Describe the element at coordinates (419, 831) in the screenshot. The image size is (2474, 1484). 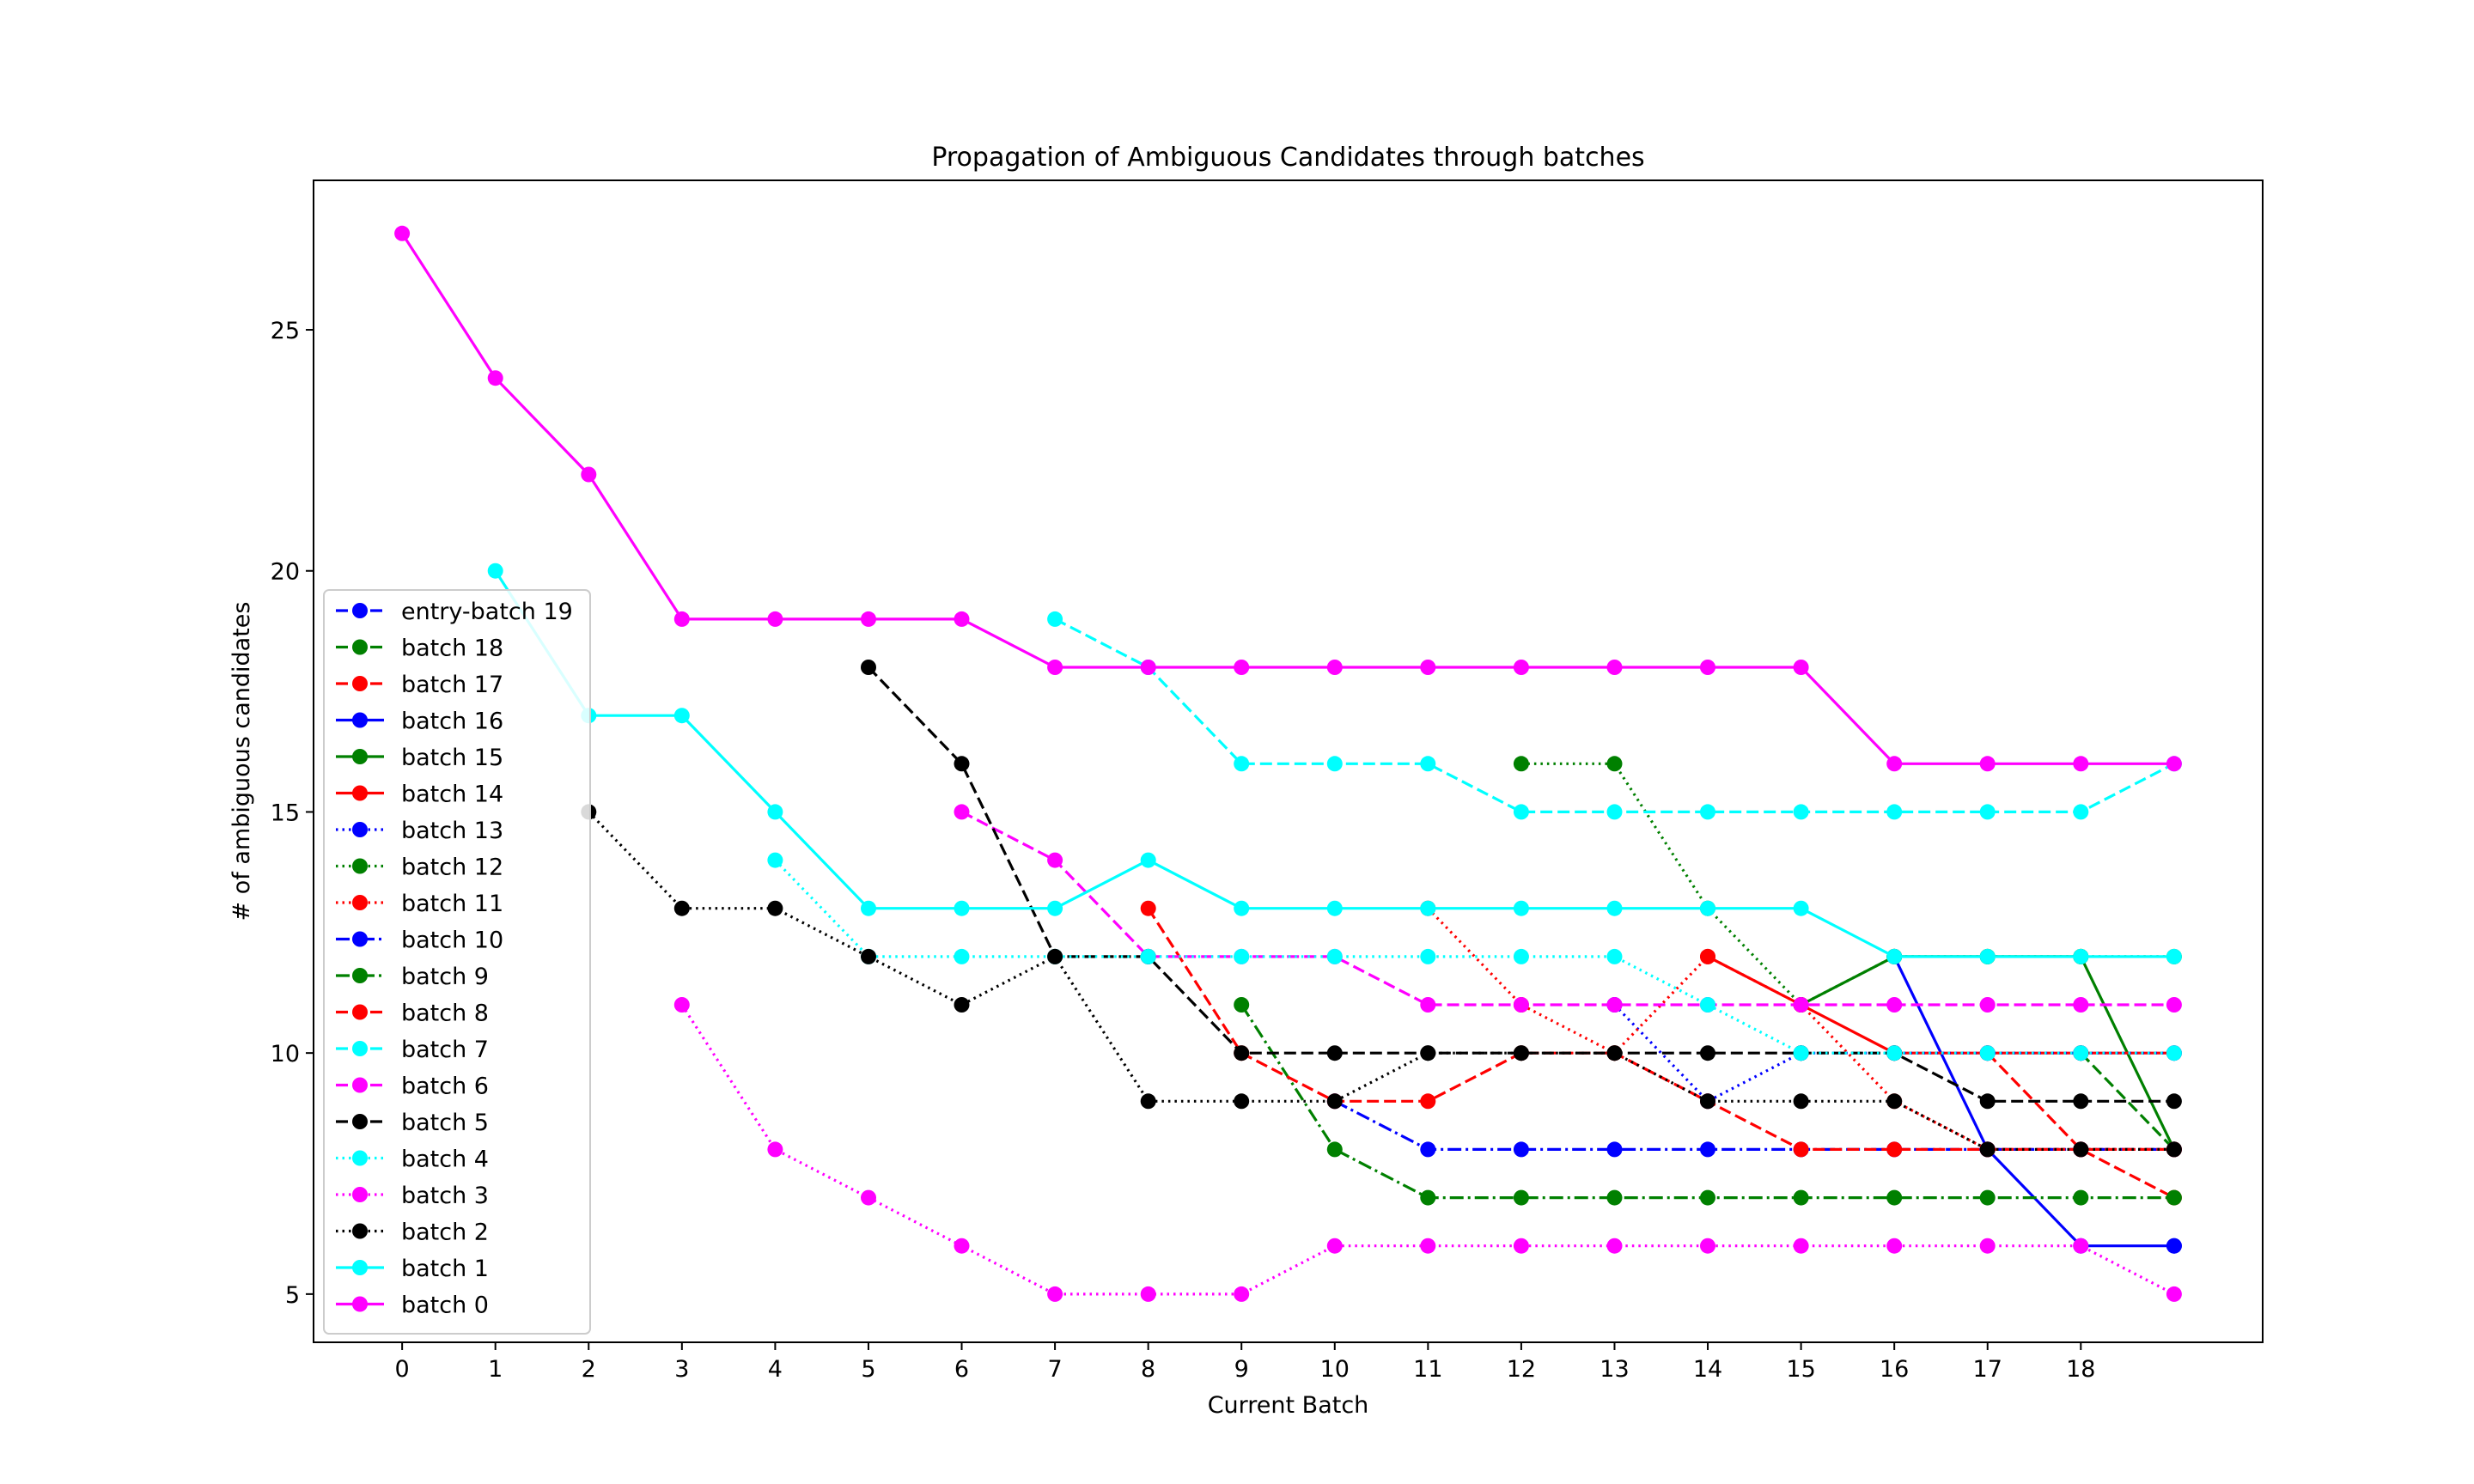
I see `legend-entry: batch 13` at that location.